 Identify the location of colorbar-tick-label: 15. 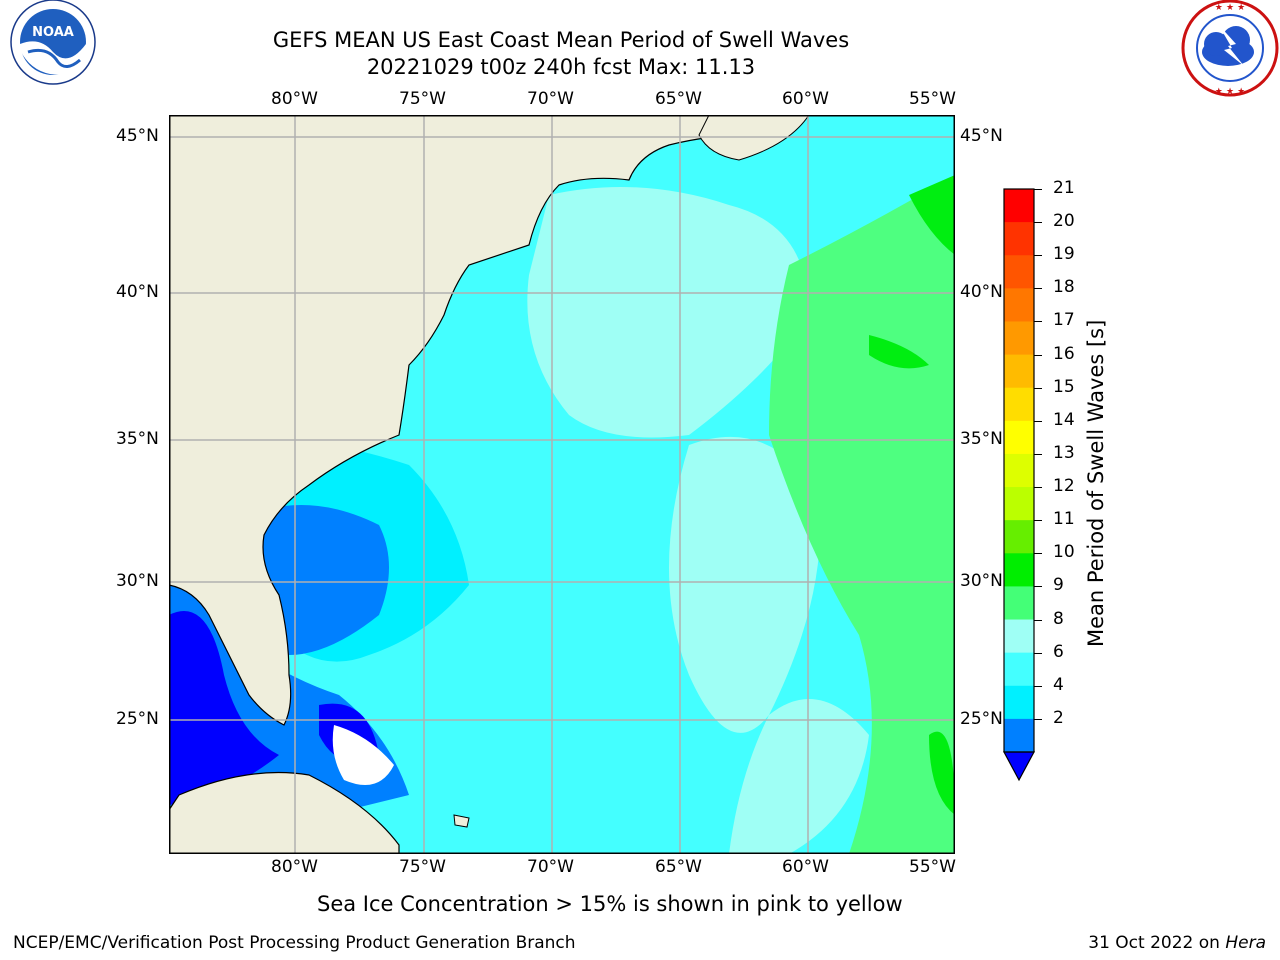
(1064, 386).